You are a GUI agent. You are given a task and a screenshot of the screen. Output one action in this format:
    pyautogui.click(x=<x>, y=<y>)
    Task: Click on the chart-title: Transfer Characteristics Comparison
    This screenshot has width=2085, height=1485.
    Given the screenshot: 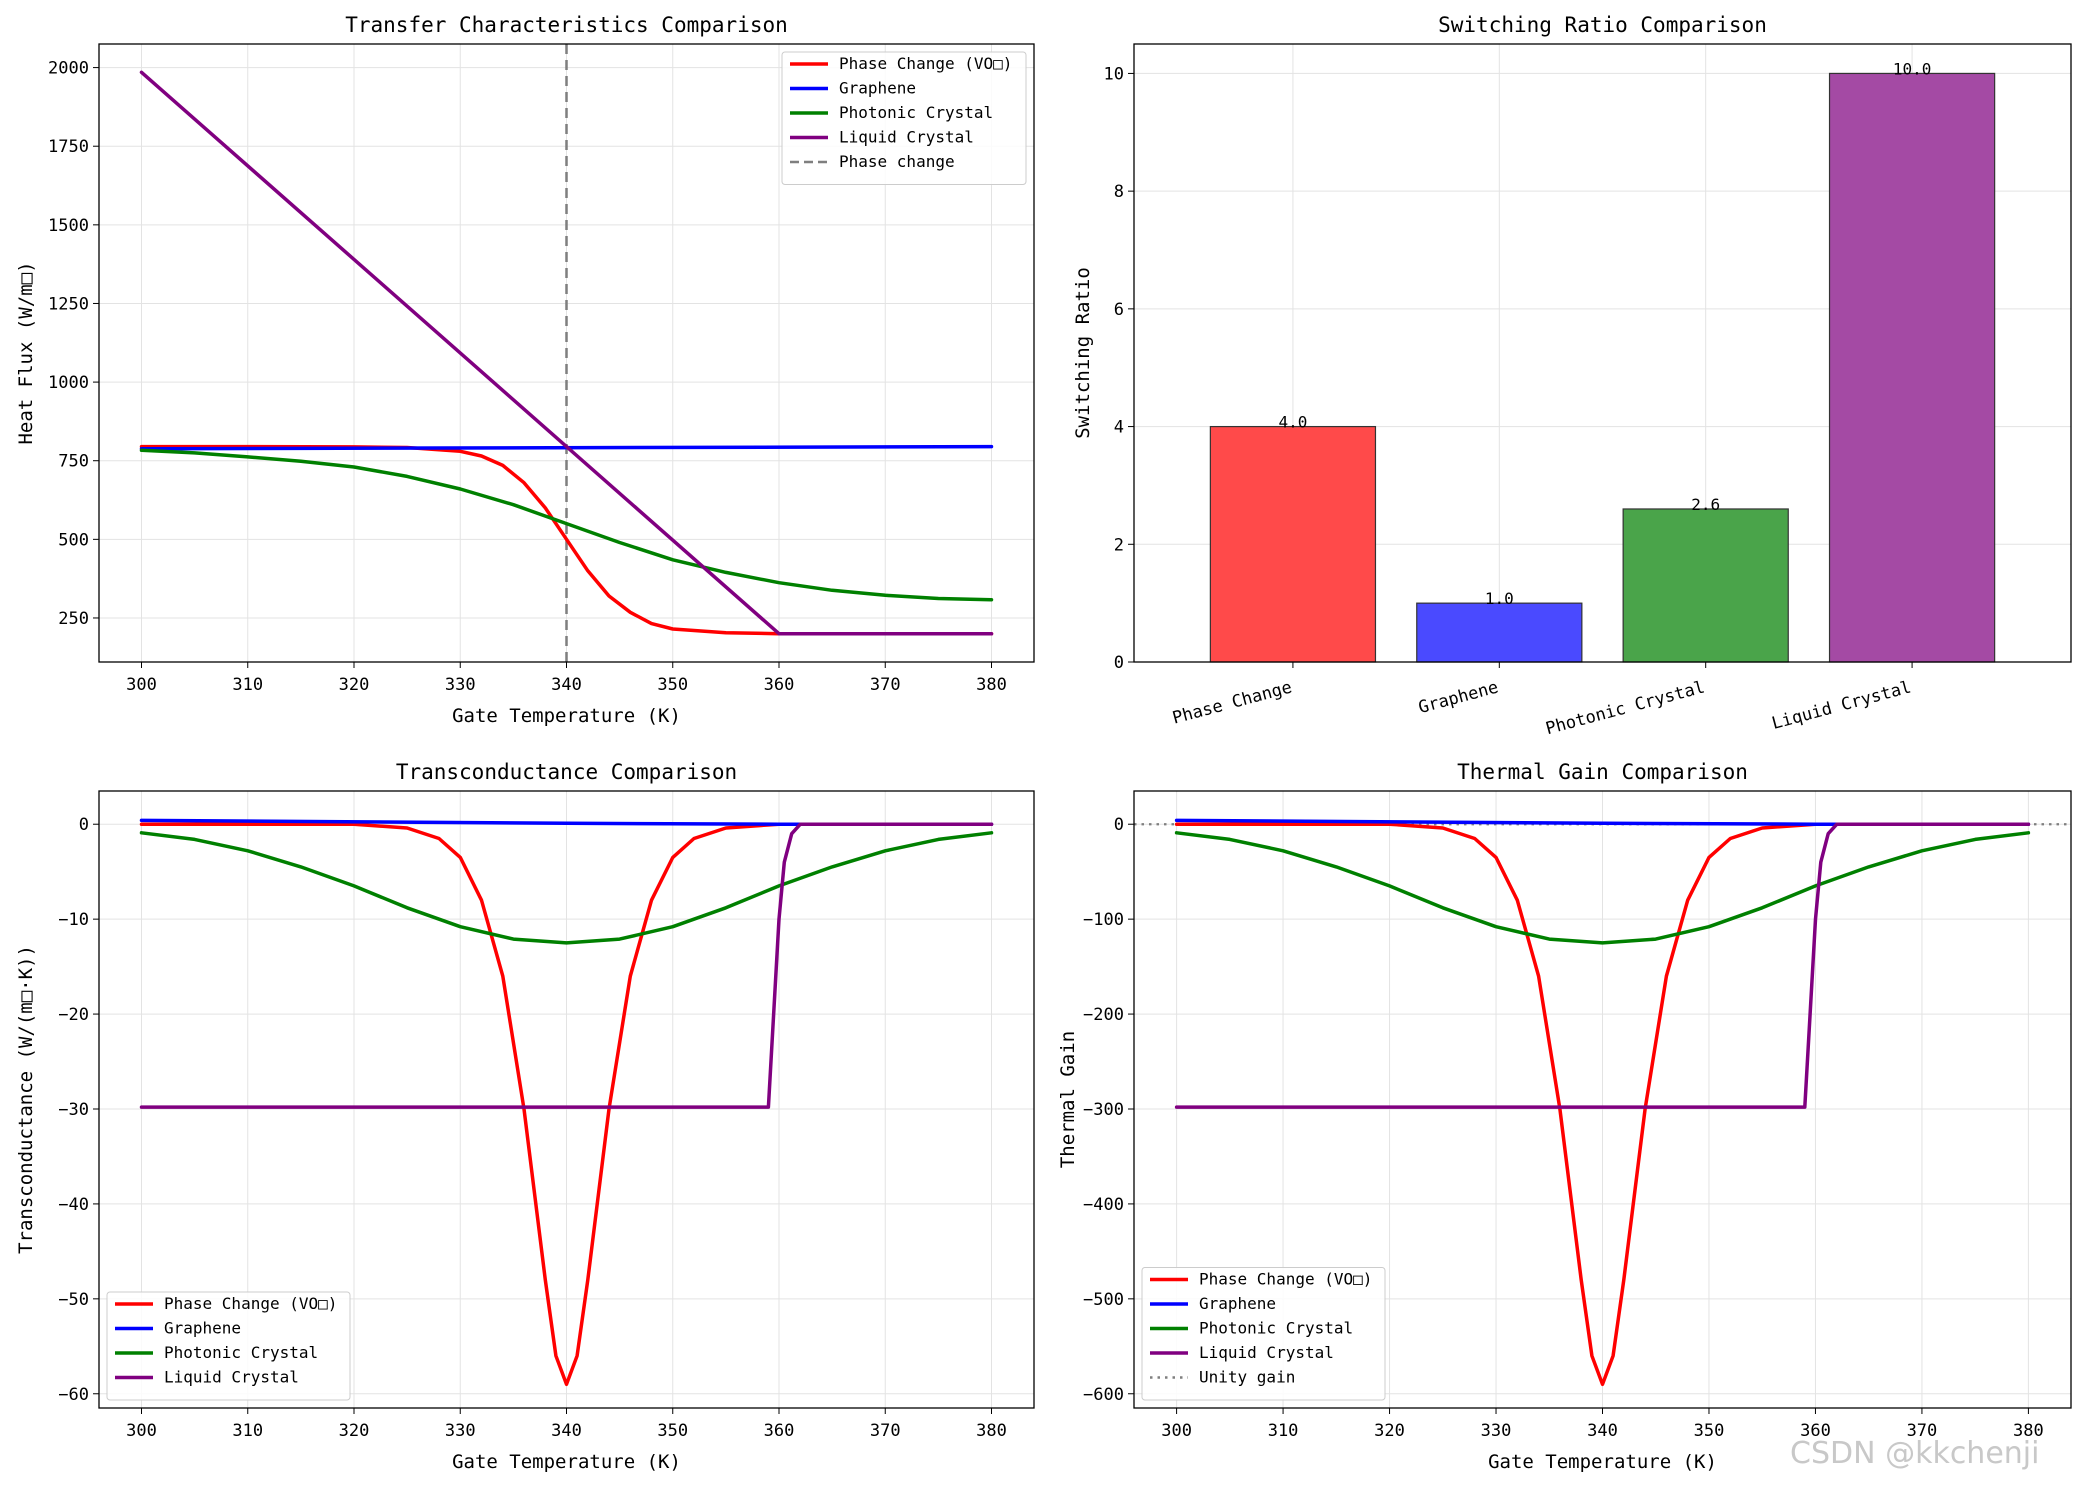 What is the action you would take?
    pyautogui.click(x=566, y=25)
    